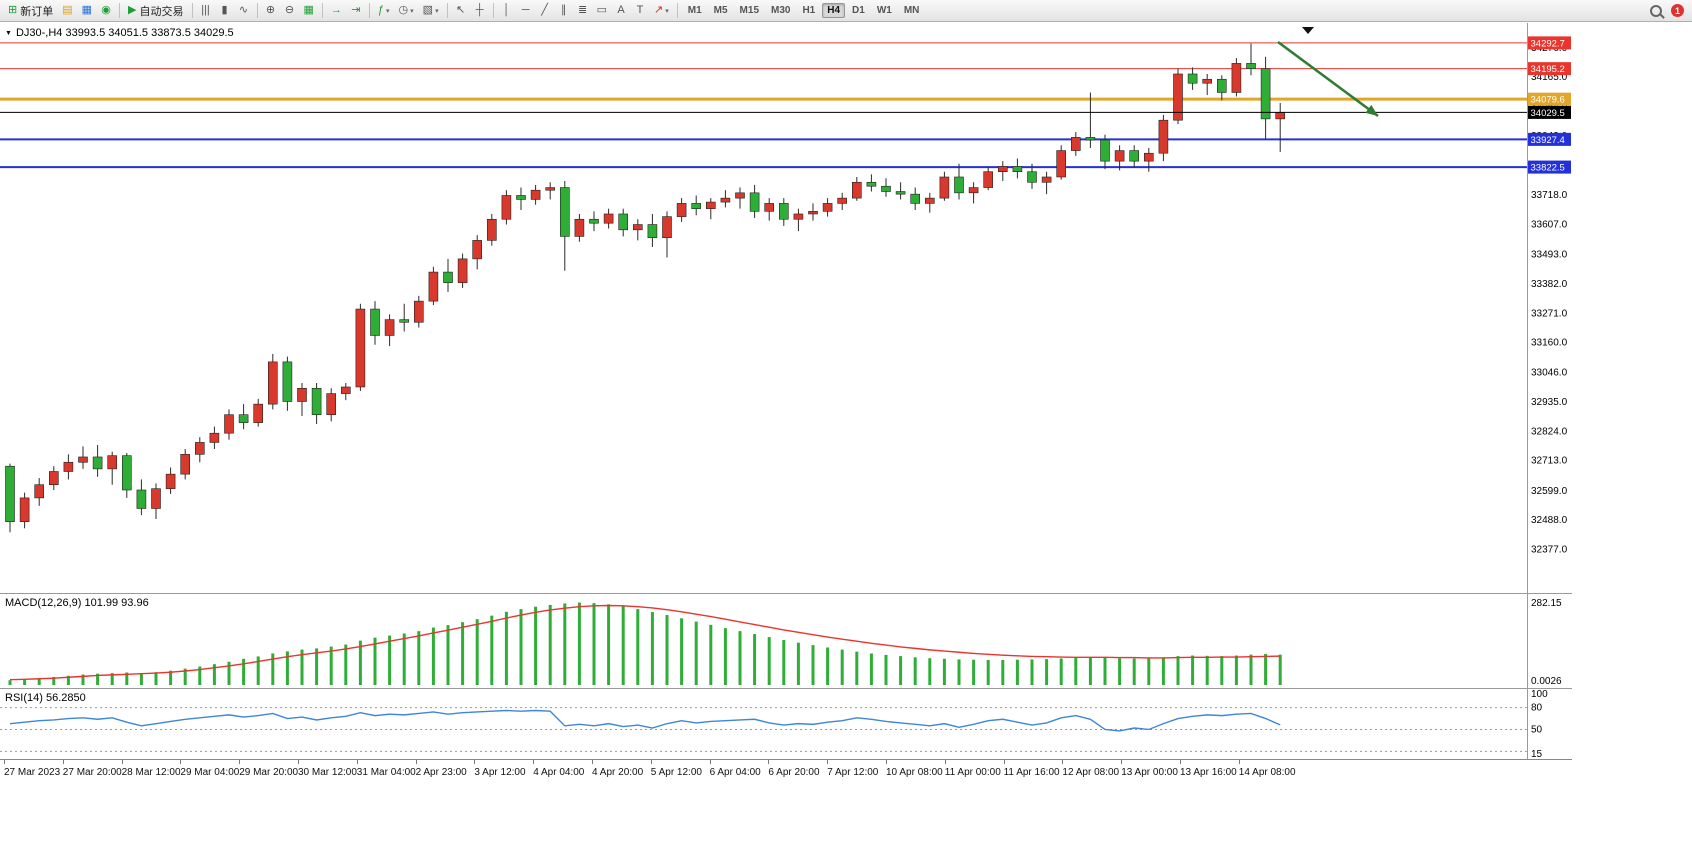  Describe the element at coordinates (106, 11) in the screenshot. I see `community-button: ◉` at that location.